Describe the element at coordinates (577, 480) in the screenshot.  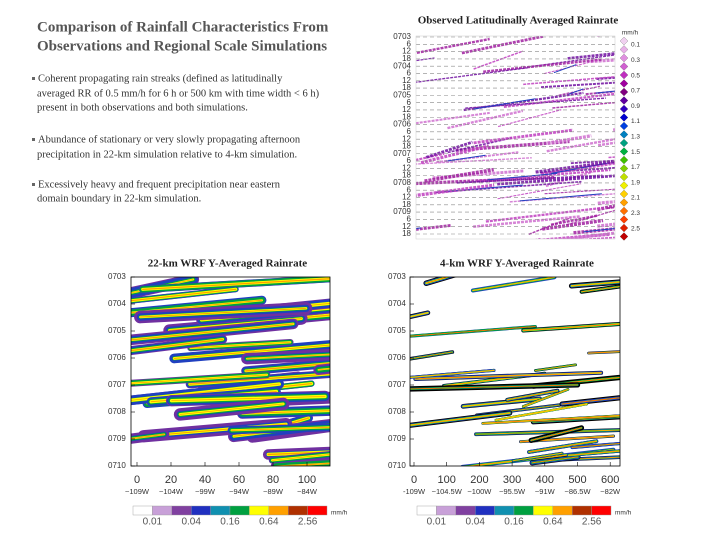
I see `x-tick-label: 500` at that location.